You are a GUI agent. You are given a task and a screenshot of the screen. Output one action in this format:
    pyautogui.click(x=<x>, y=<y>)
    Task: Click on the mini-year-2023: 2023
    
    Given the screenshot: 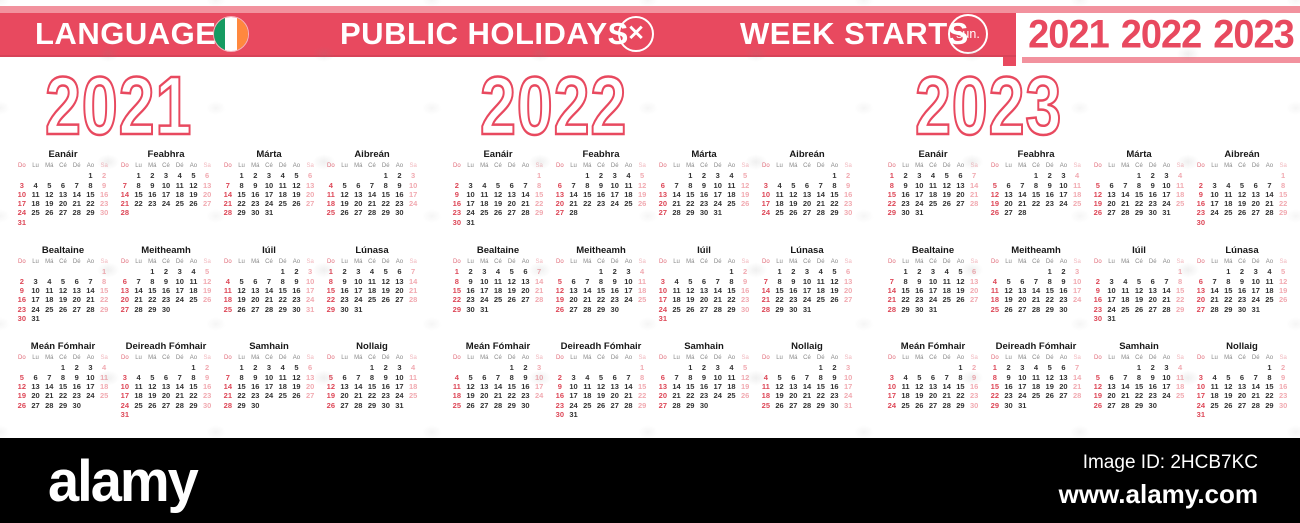 What is the action you would take?
    pyautogui.click(x=1254, y=34)
    